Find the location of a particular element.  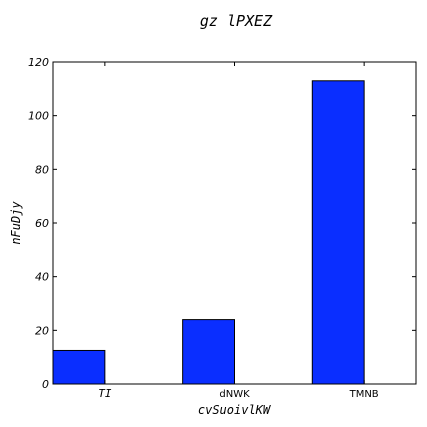

bar-dnwk is located at coordinates (208, 352).